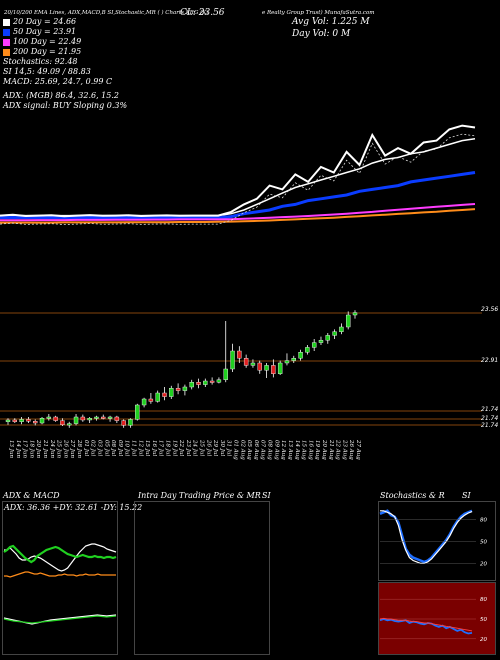  What do you see at coordinates (127, 448) in the screenshot?
I see `date-tick-label: 10 Jul` at bounding box center [127, 448].